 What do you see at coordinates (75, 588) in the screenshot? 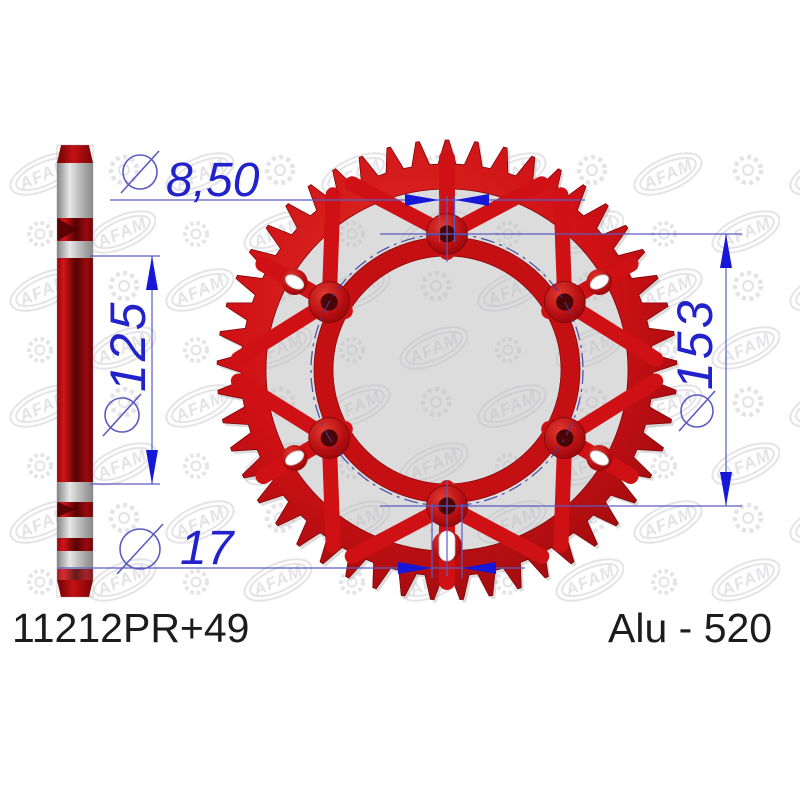
I see `side-bottom-cap` at bounding box center [75, 588].